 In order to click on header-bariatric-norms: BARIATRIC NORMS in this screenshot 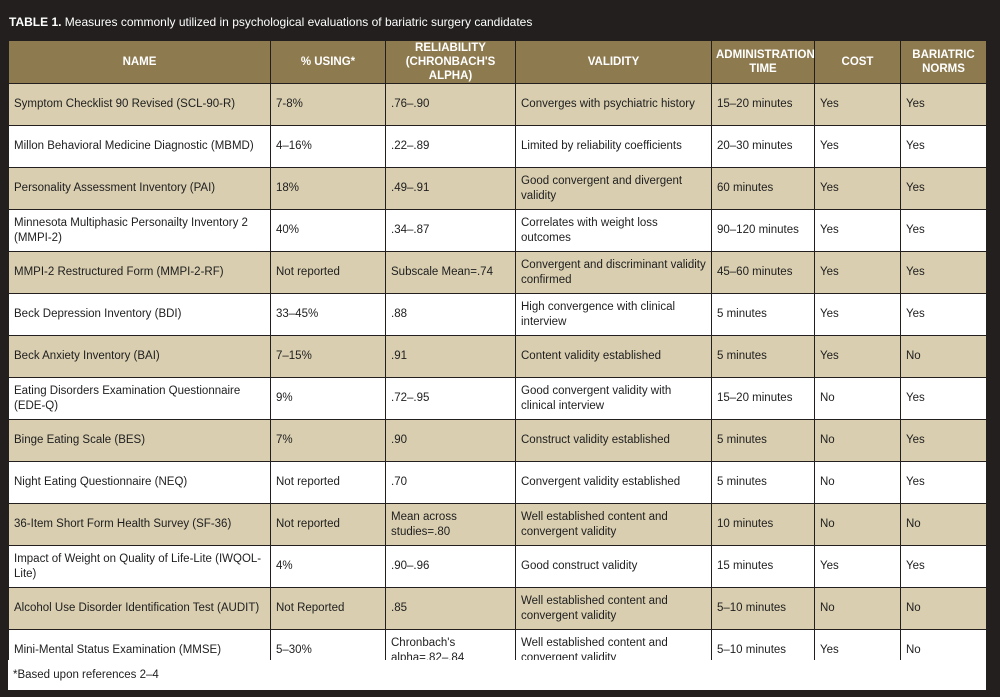, I will do `click(943, 62)`.